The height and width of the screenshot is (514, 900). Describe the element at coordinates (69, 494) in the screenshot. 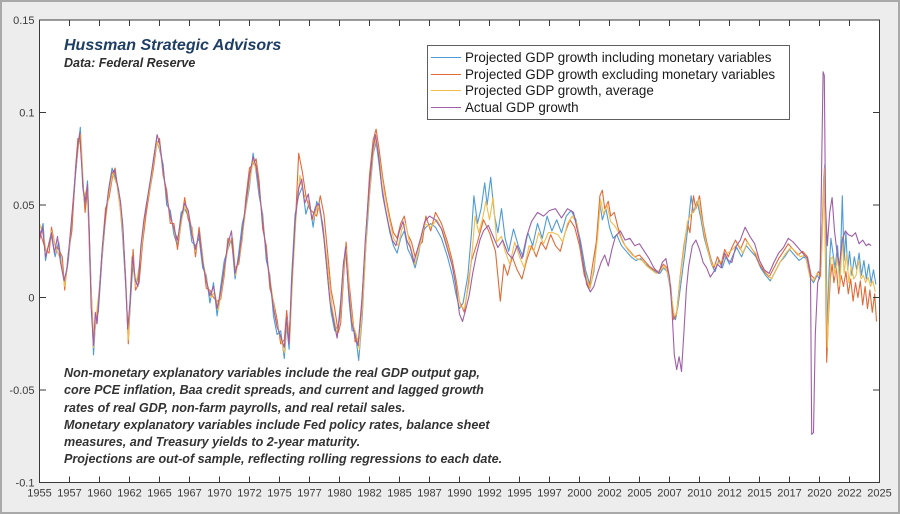

I see `x-tick-label: 1957` at that location.